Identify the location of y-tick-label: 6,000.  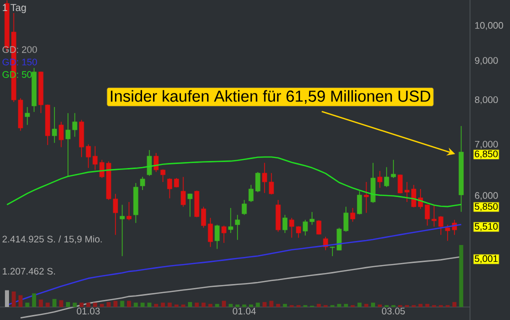
(486, 196).